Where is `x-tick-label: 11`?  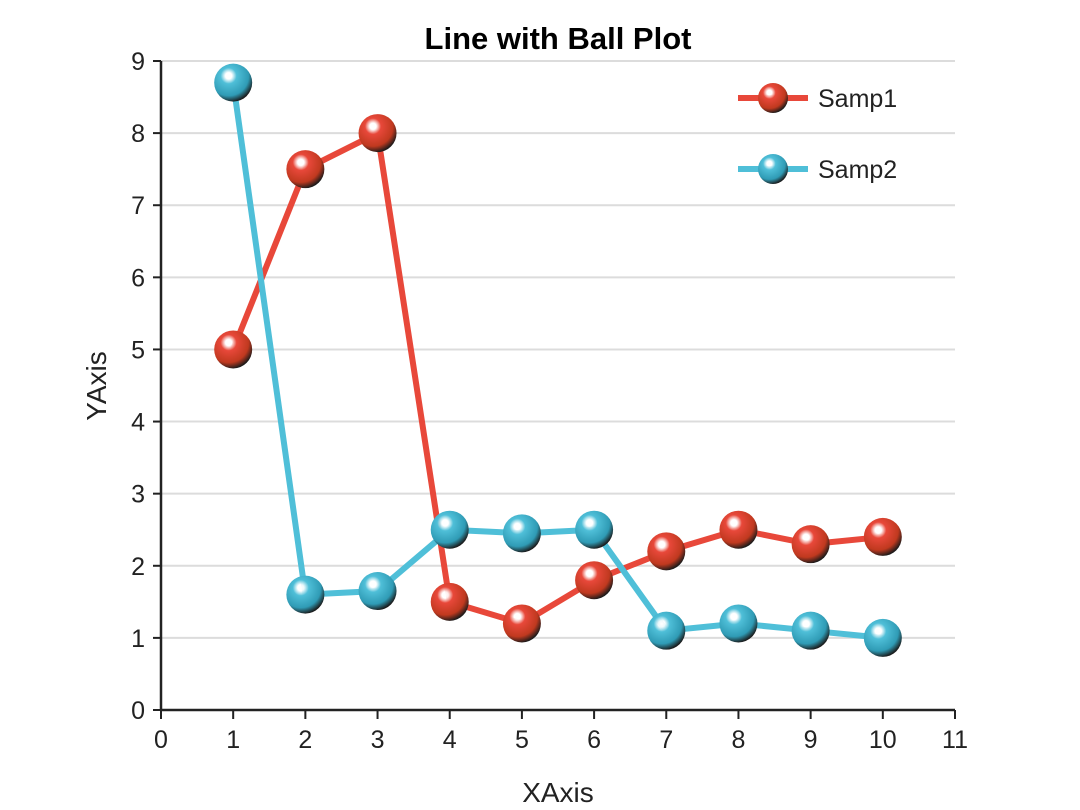 x-tick-label: 11 is located at coordinates (955, 740).